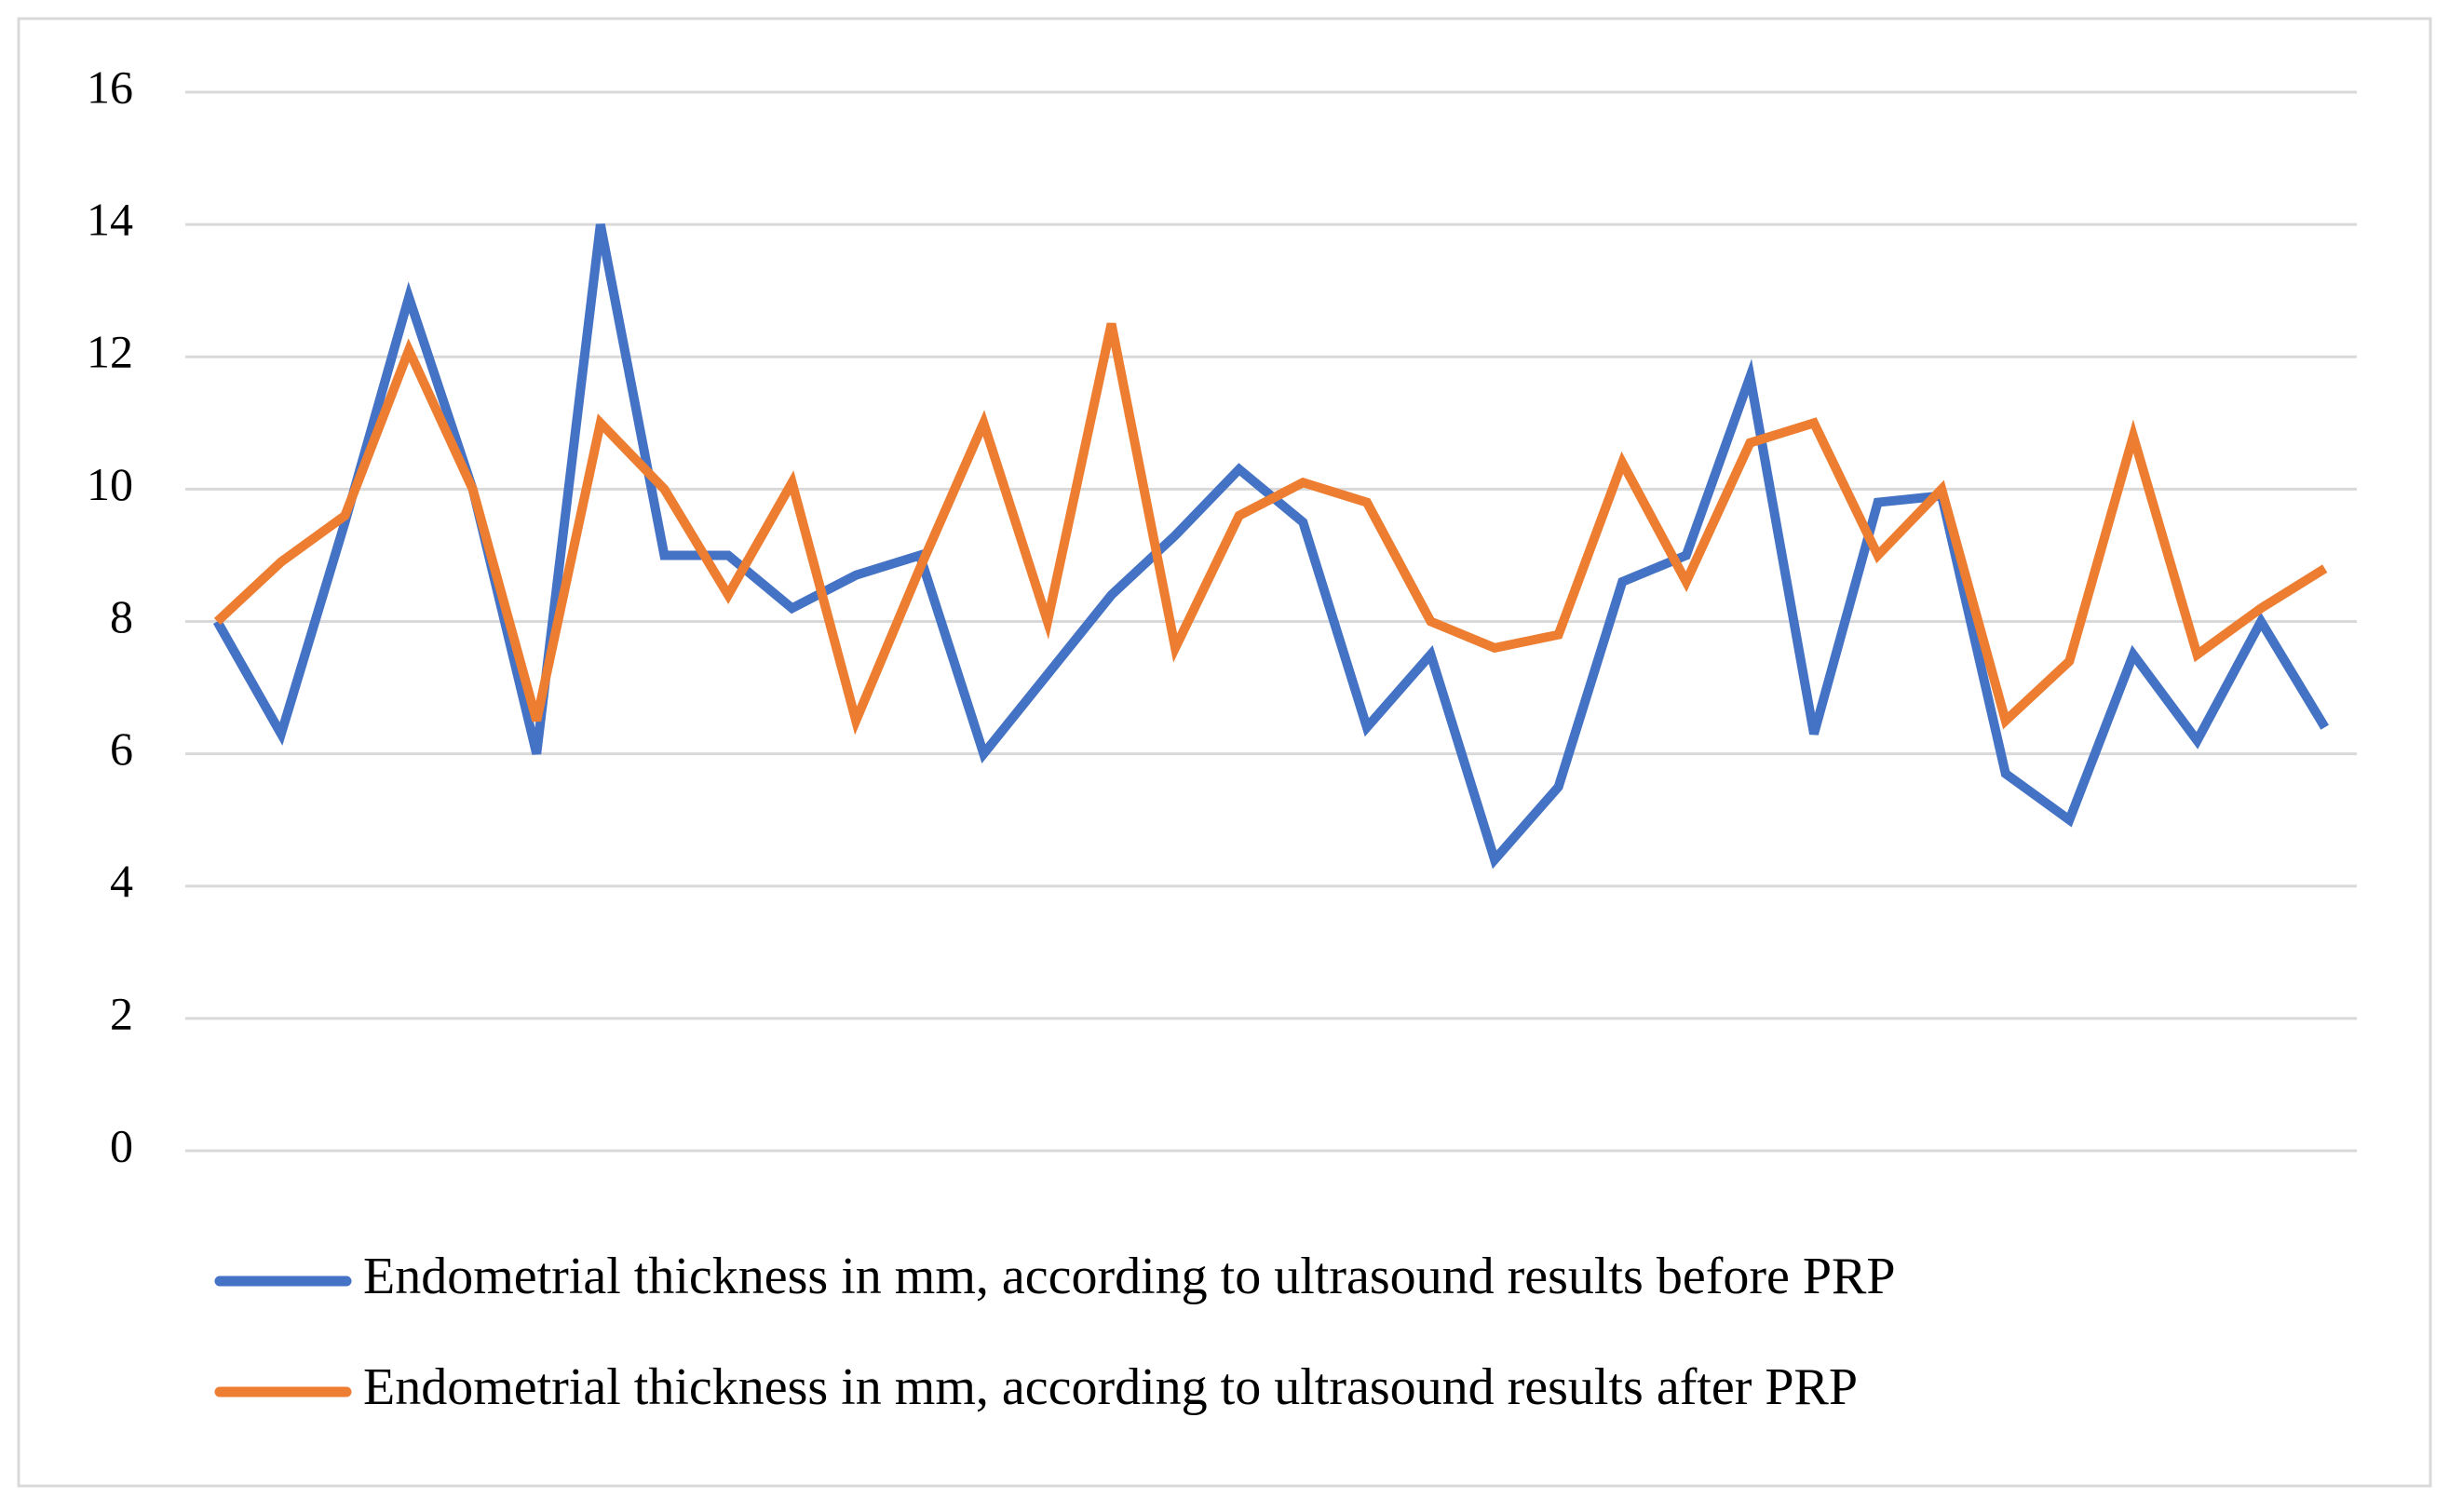 The image size is (2449, 1512). Describe the element at coordinates (121, 616) in the screenshot. I see `y-tick-label: 8` at that location.